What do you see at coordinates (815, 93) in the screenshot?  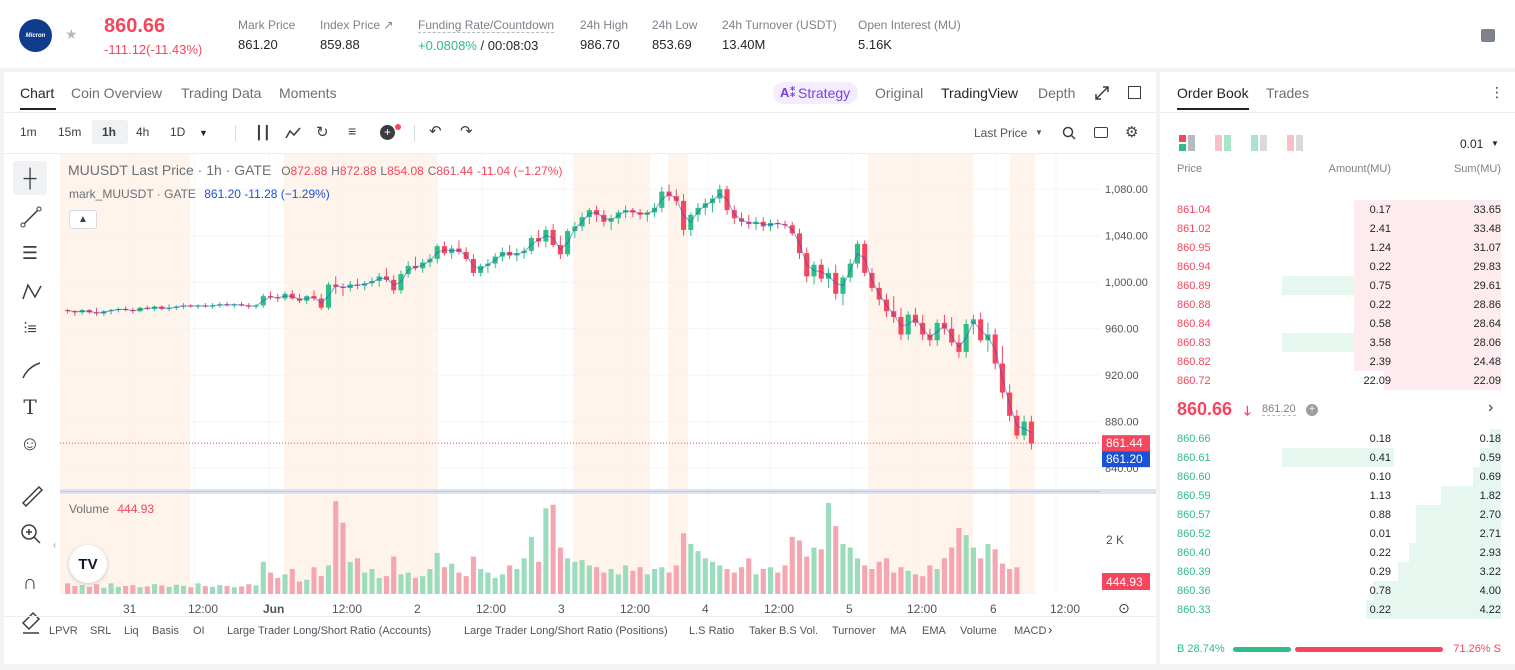 I see `strategy-button: A⁑ Strategy` at bounding box center [815, 93].